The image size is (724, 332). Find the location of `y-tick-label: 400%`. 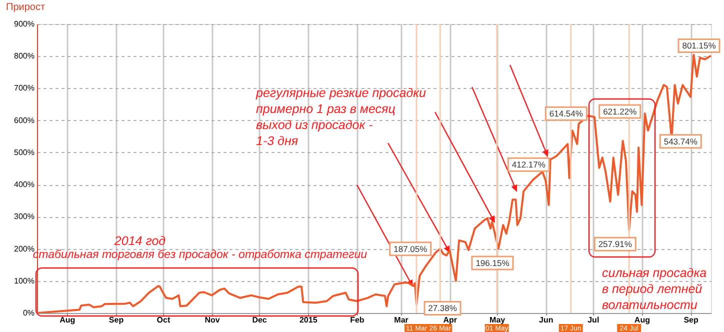

y-tick-label: 400% is located at coordinates (24, 185).